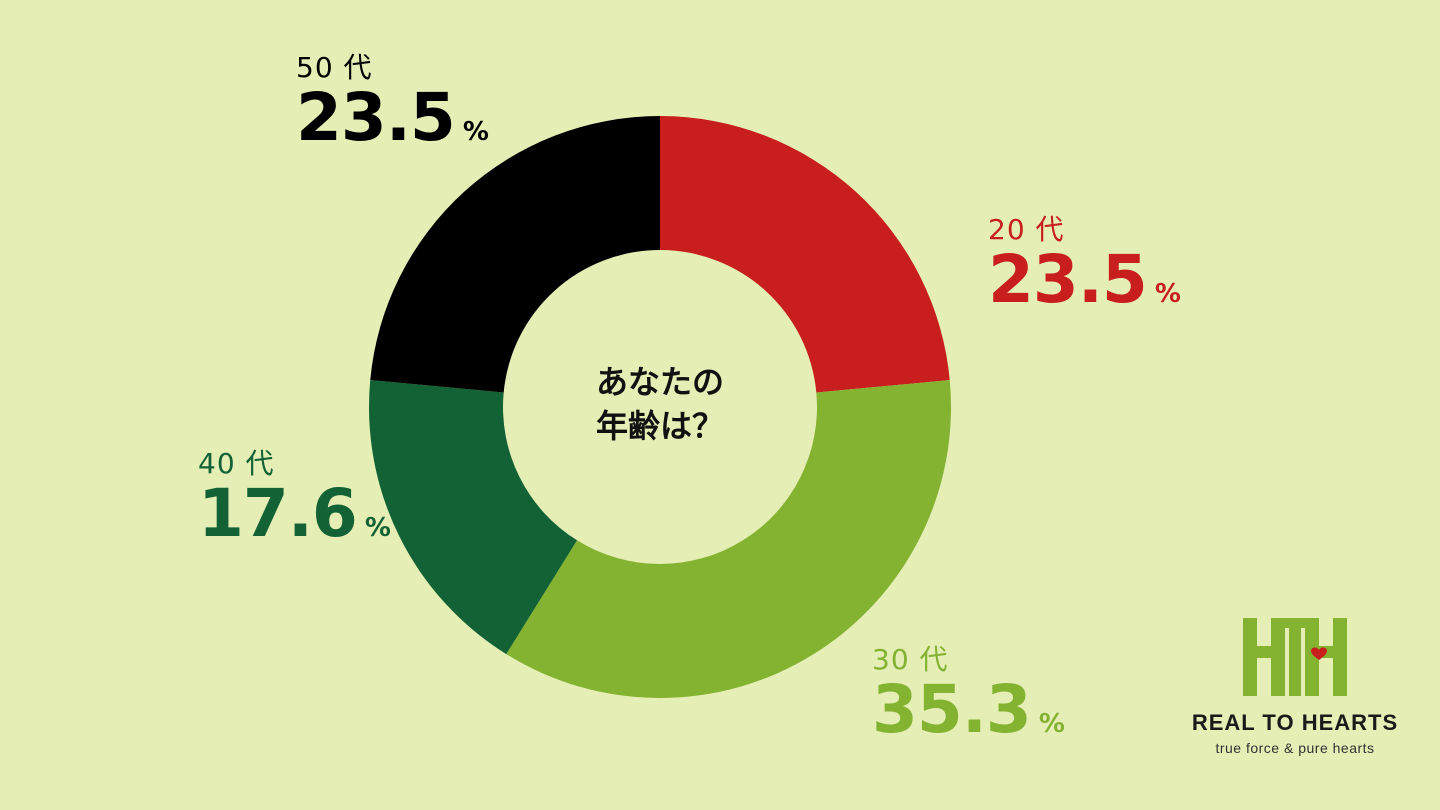 This screenshot has height=810, width=1440. Describe the element at coordinates (910, 659) in the screenshot. I see `category-label-30s: 30 代` at that location.